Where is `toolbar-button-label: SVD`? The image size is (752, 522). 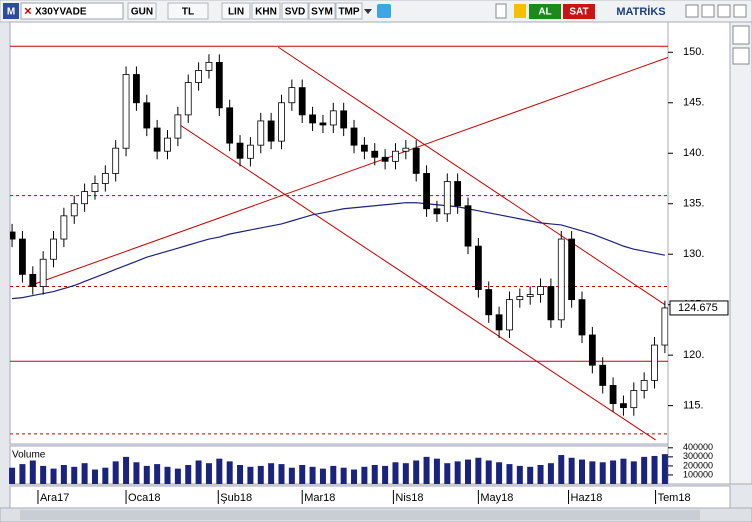
toolbar-button-label: SVD is located at coordinates (295, 12).